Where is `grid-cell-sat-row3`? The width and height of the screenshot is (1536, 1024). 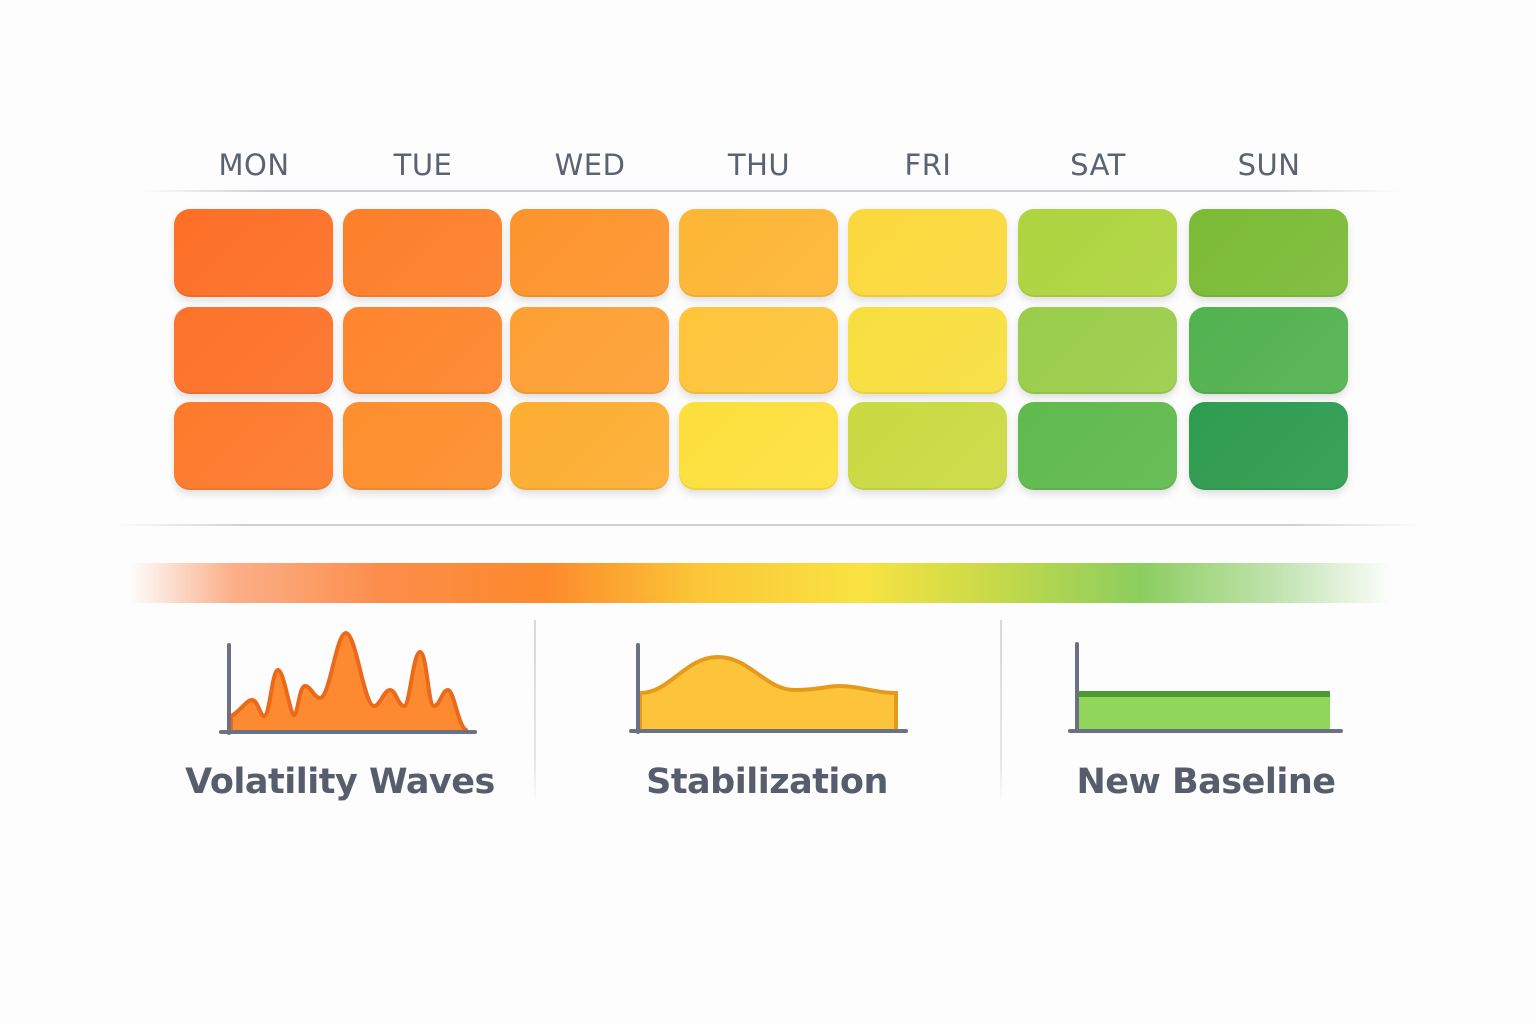 grid-cell-sat-row3 is located at coordinates (1097, 446).